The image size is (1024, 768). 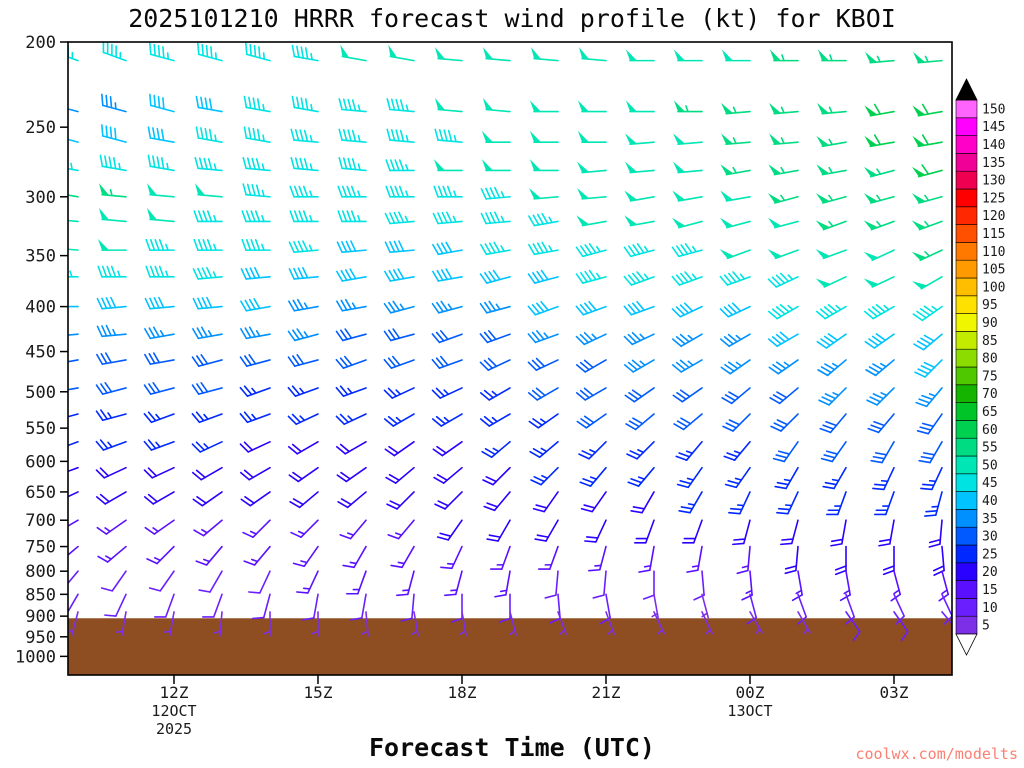 What do you see at coordinates (990, 341) in the screenshot?
I see `colorbar-tick-label: 85` at bounding box center [990, 341].